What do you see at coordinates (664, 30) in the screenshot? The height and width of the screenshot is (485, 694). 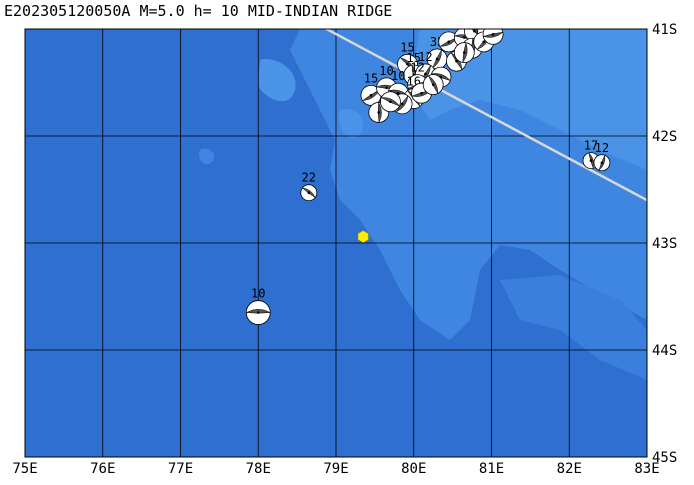 I see `latitude-tick: 41S` at bounding box center [664, 30].